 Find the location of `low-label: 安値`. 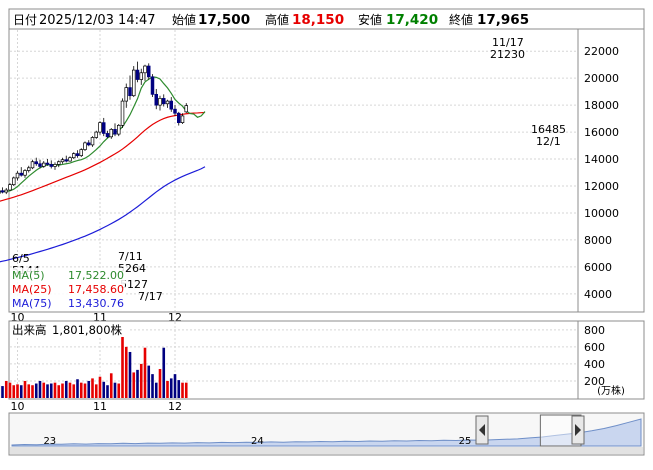

low-label: 安値 is located at coordinates (370, 19).